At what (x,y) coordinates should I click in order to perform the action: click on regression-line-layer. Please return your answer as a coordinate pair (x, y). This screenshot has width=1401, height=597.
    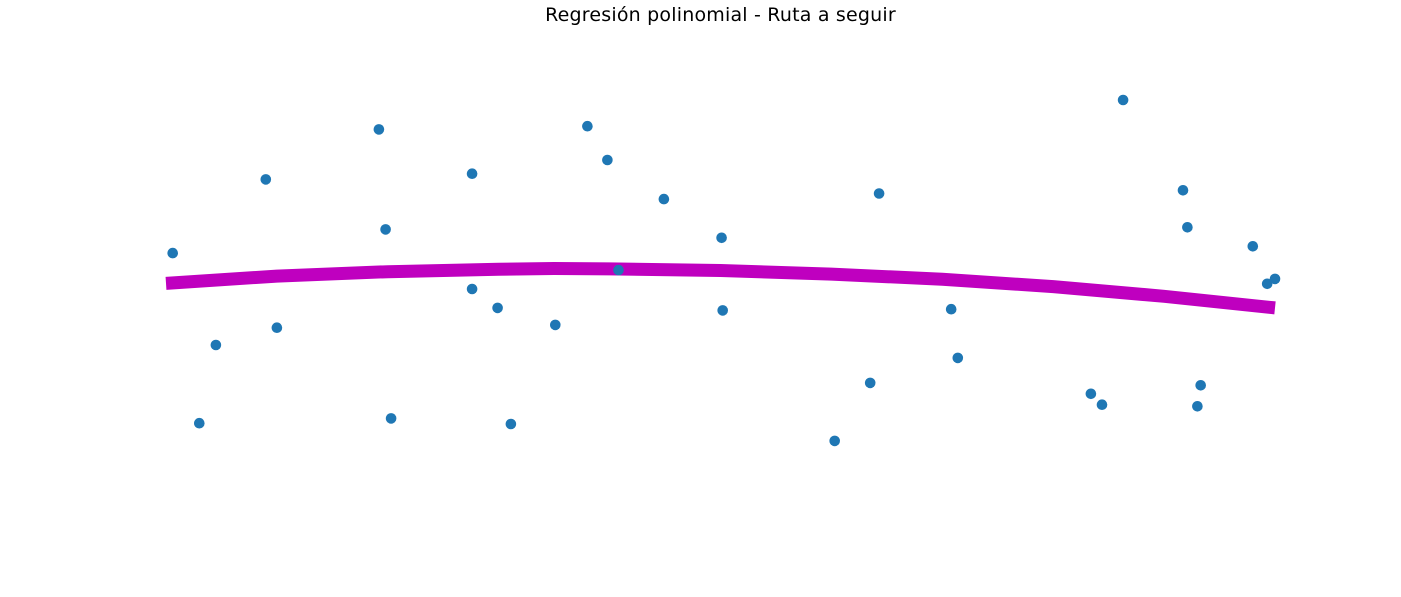
    Looking at the image, I should click on (720, 288).